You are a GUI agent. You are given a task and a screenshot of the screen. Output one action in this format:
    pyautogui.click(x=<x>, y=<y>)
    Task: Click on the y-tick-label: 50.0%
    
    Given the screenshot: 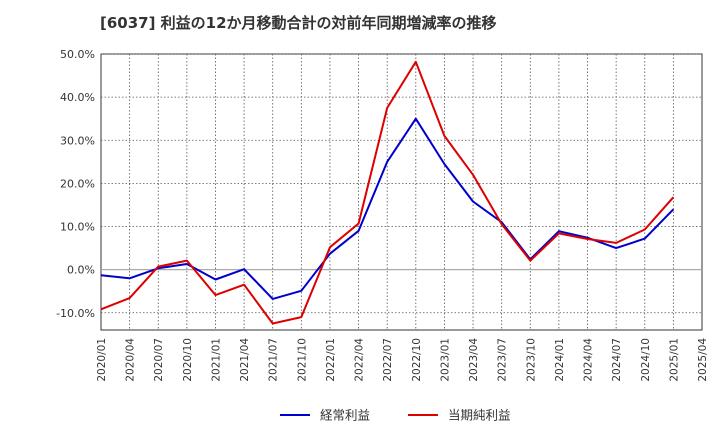 What is the action you would take?
    pyautogui.click(x=77, y=54)
    